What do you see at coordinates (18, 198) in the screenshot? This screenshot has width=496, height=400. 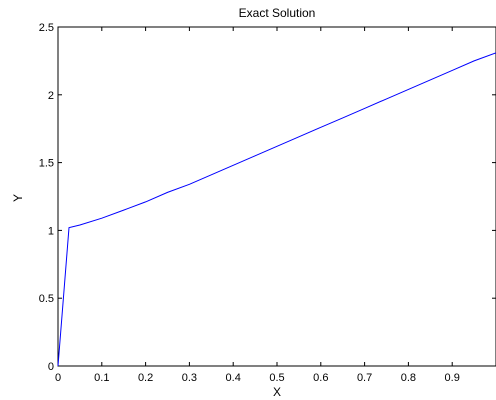 I see `y-axis-label: Y` at bounding box center [18, 198].